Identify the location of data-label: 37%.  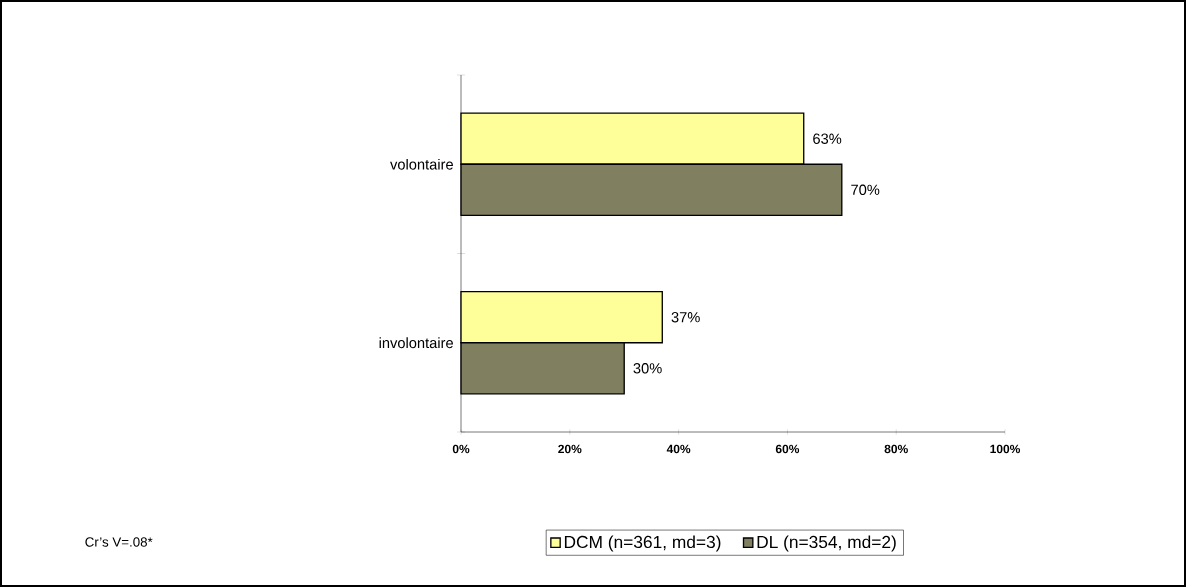
(685, 317).